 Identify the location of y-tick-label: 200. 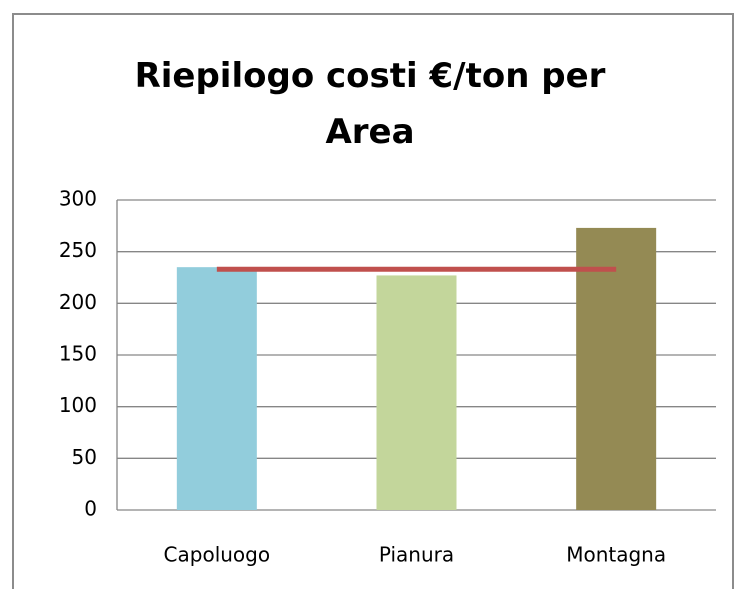
(78, 302).